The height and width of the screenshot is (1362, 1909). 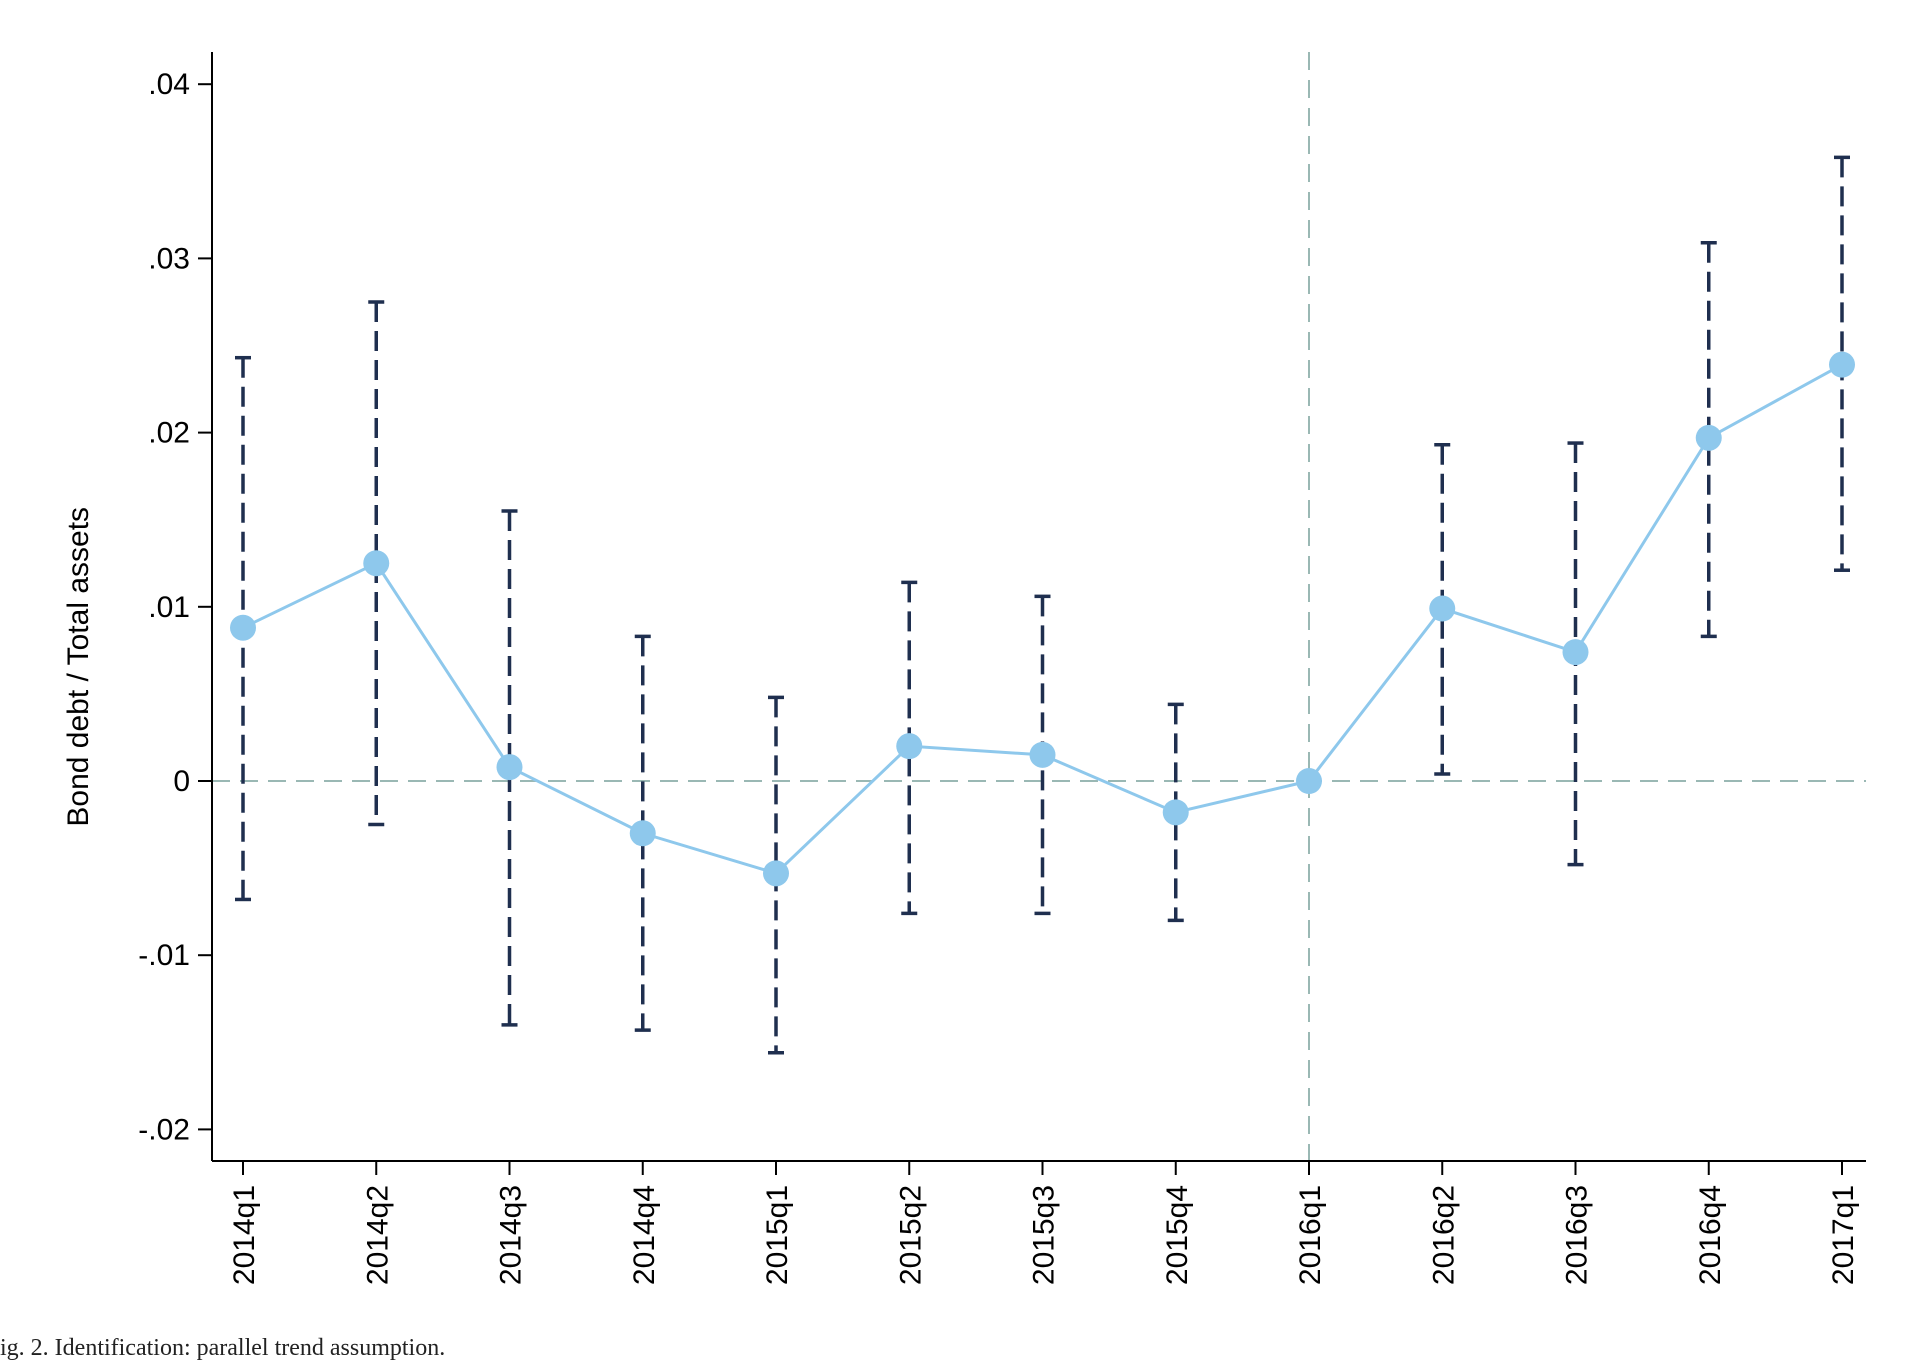 What do you see at coordinates (644, 1235) in the screenshot?
I see `x-tick-label: 2014q4` at bounding box center [644, 1235].